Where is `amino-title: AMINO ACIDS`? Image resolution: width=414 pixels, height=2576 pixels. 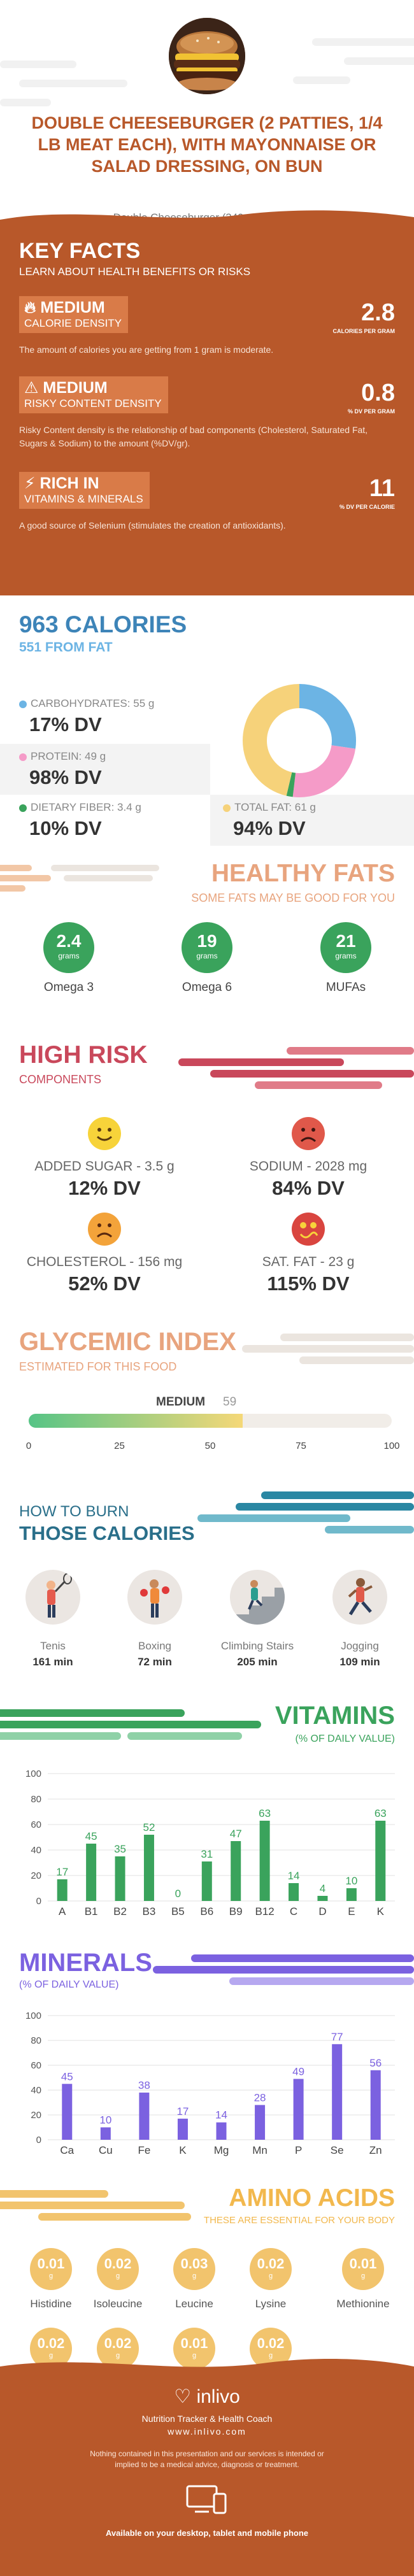 amino-title: AMINO ACIDS is located at coordinates (312, 2198).